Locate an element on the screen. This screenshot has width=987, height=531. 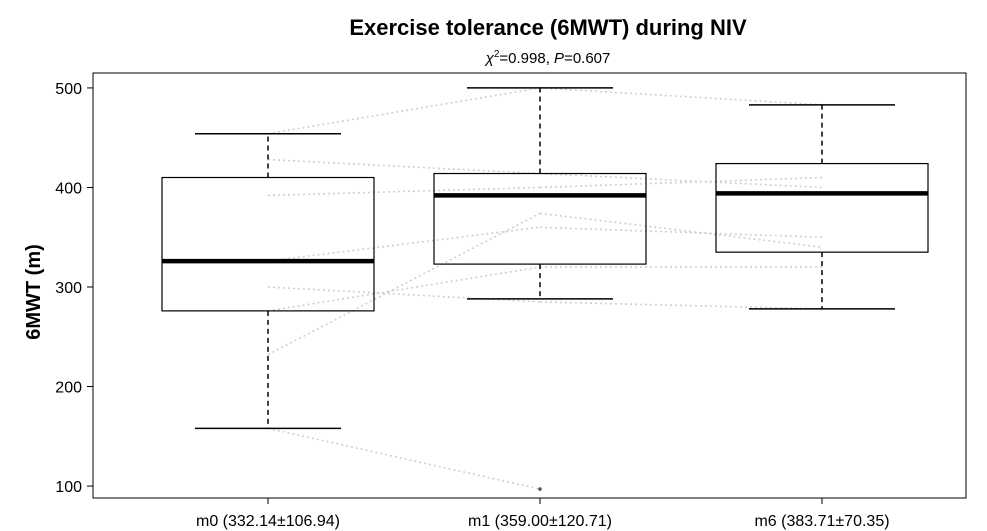
y-tick-label-500: 500 is located at coordinates (68, 89).